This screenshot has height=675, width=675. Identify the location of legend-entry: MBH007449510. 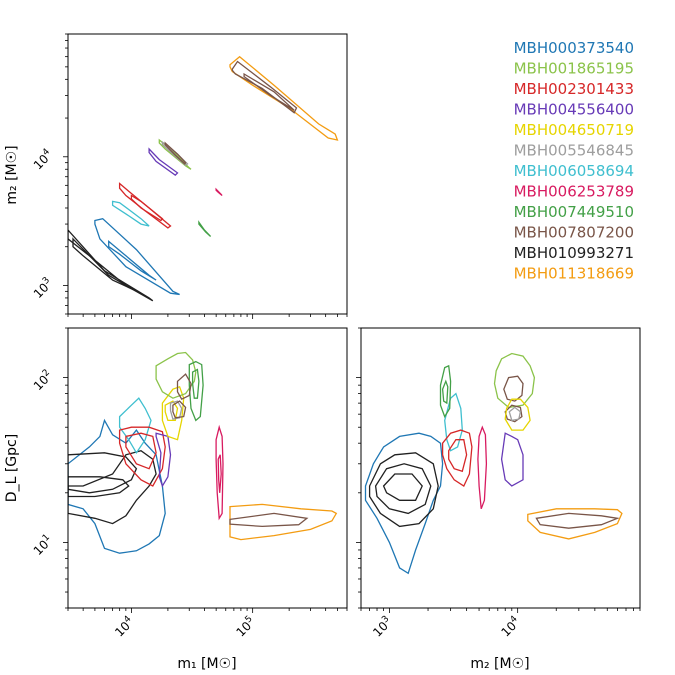
(574, 212).